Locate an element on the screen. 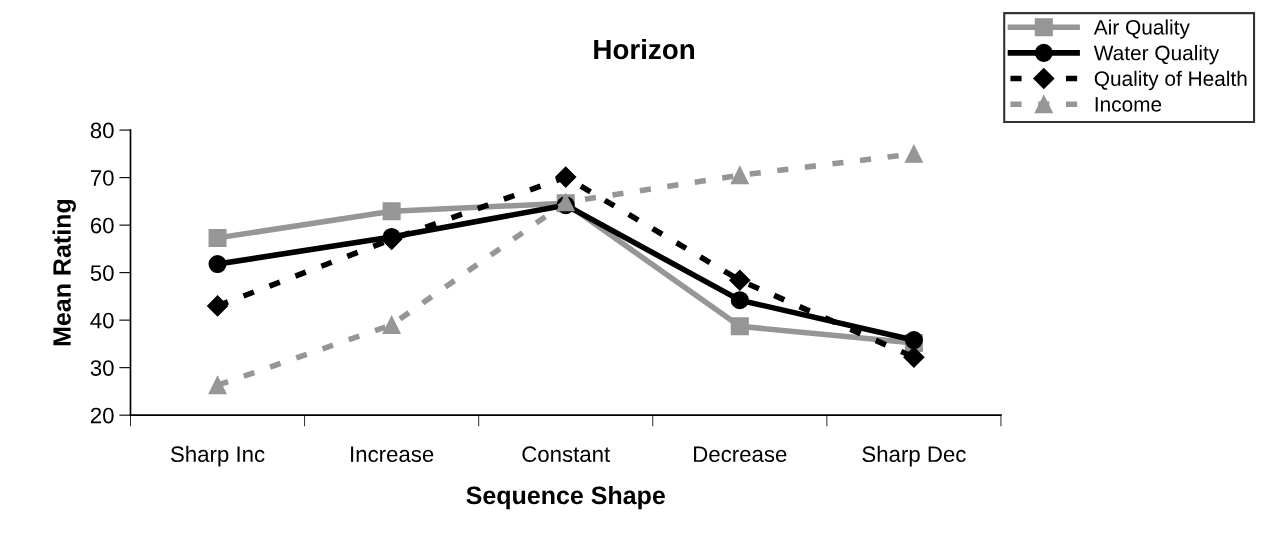  legend-label: Air Quality is located at coordinates (1141, 29).